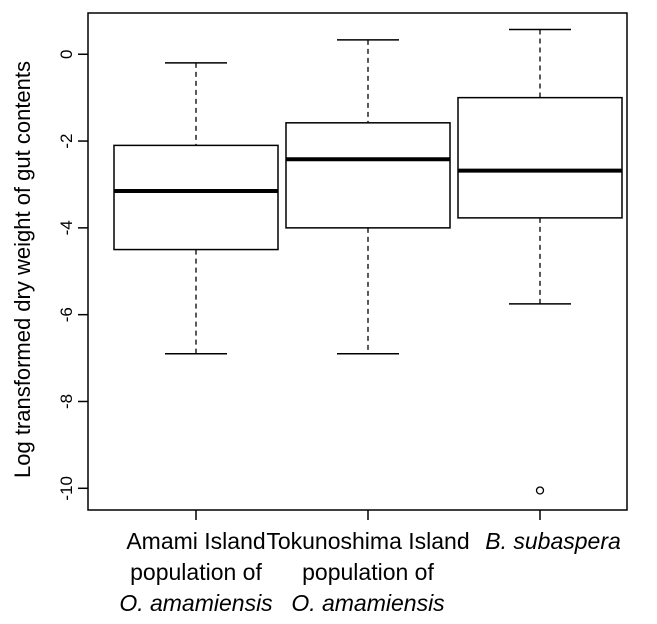 This screenshot has height=624, width=657. Describe the element at coordinates (540, 490) in the screenshot. I see `outlier-point` at that location.